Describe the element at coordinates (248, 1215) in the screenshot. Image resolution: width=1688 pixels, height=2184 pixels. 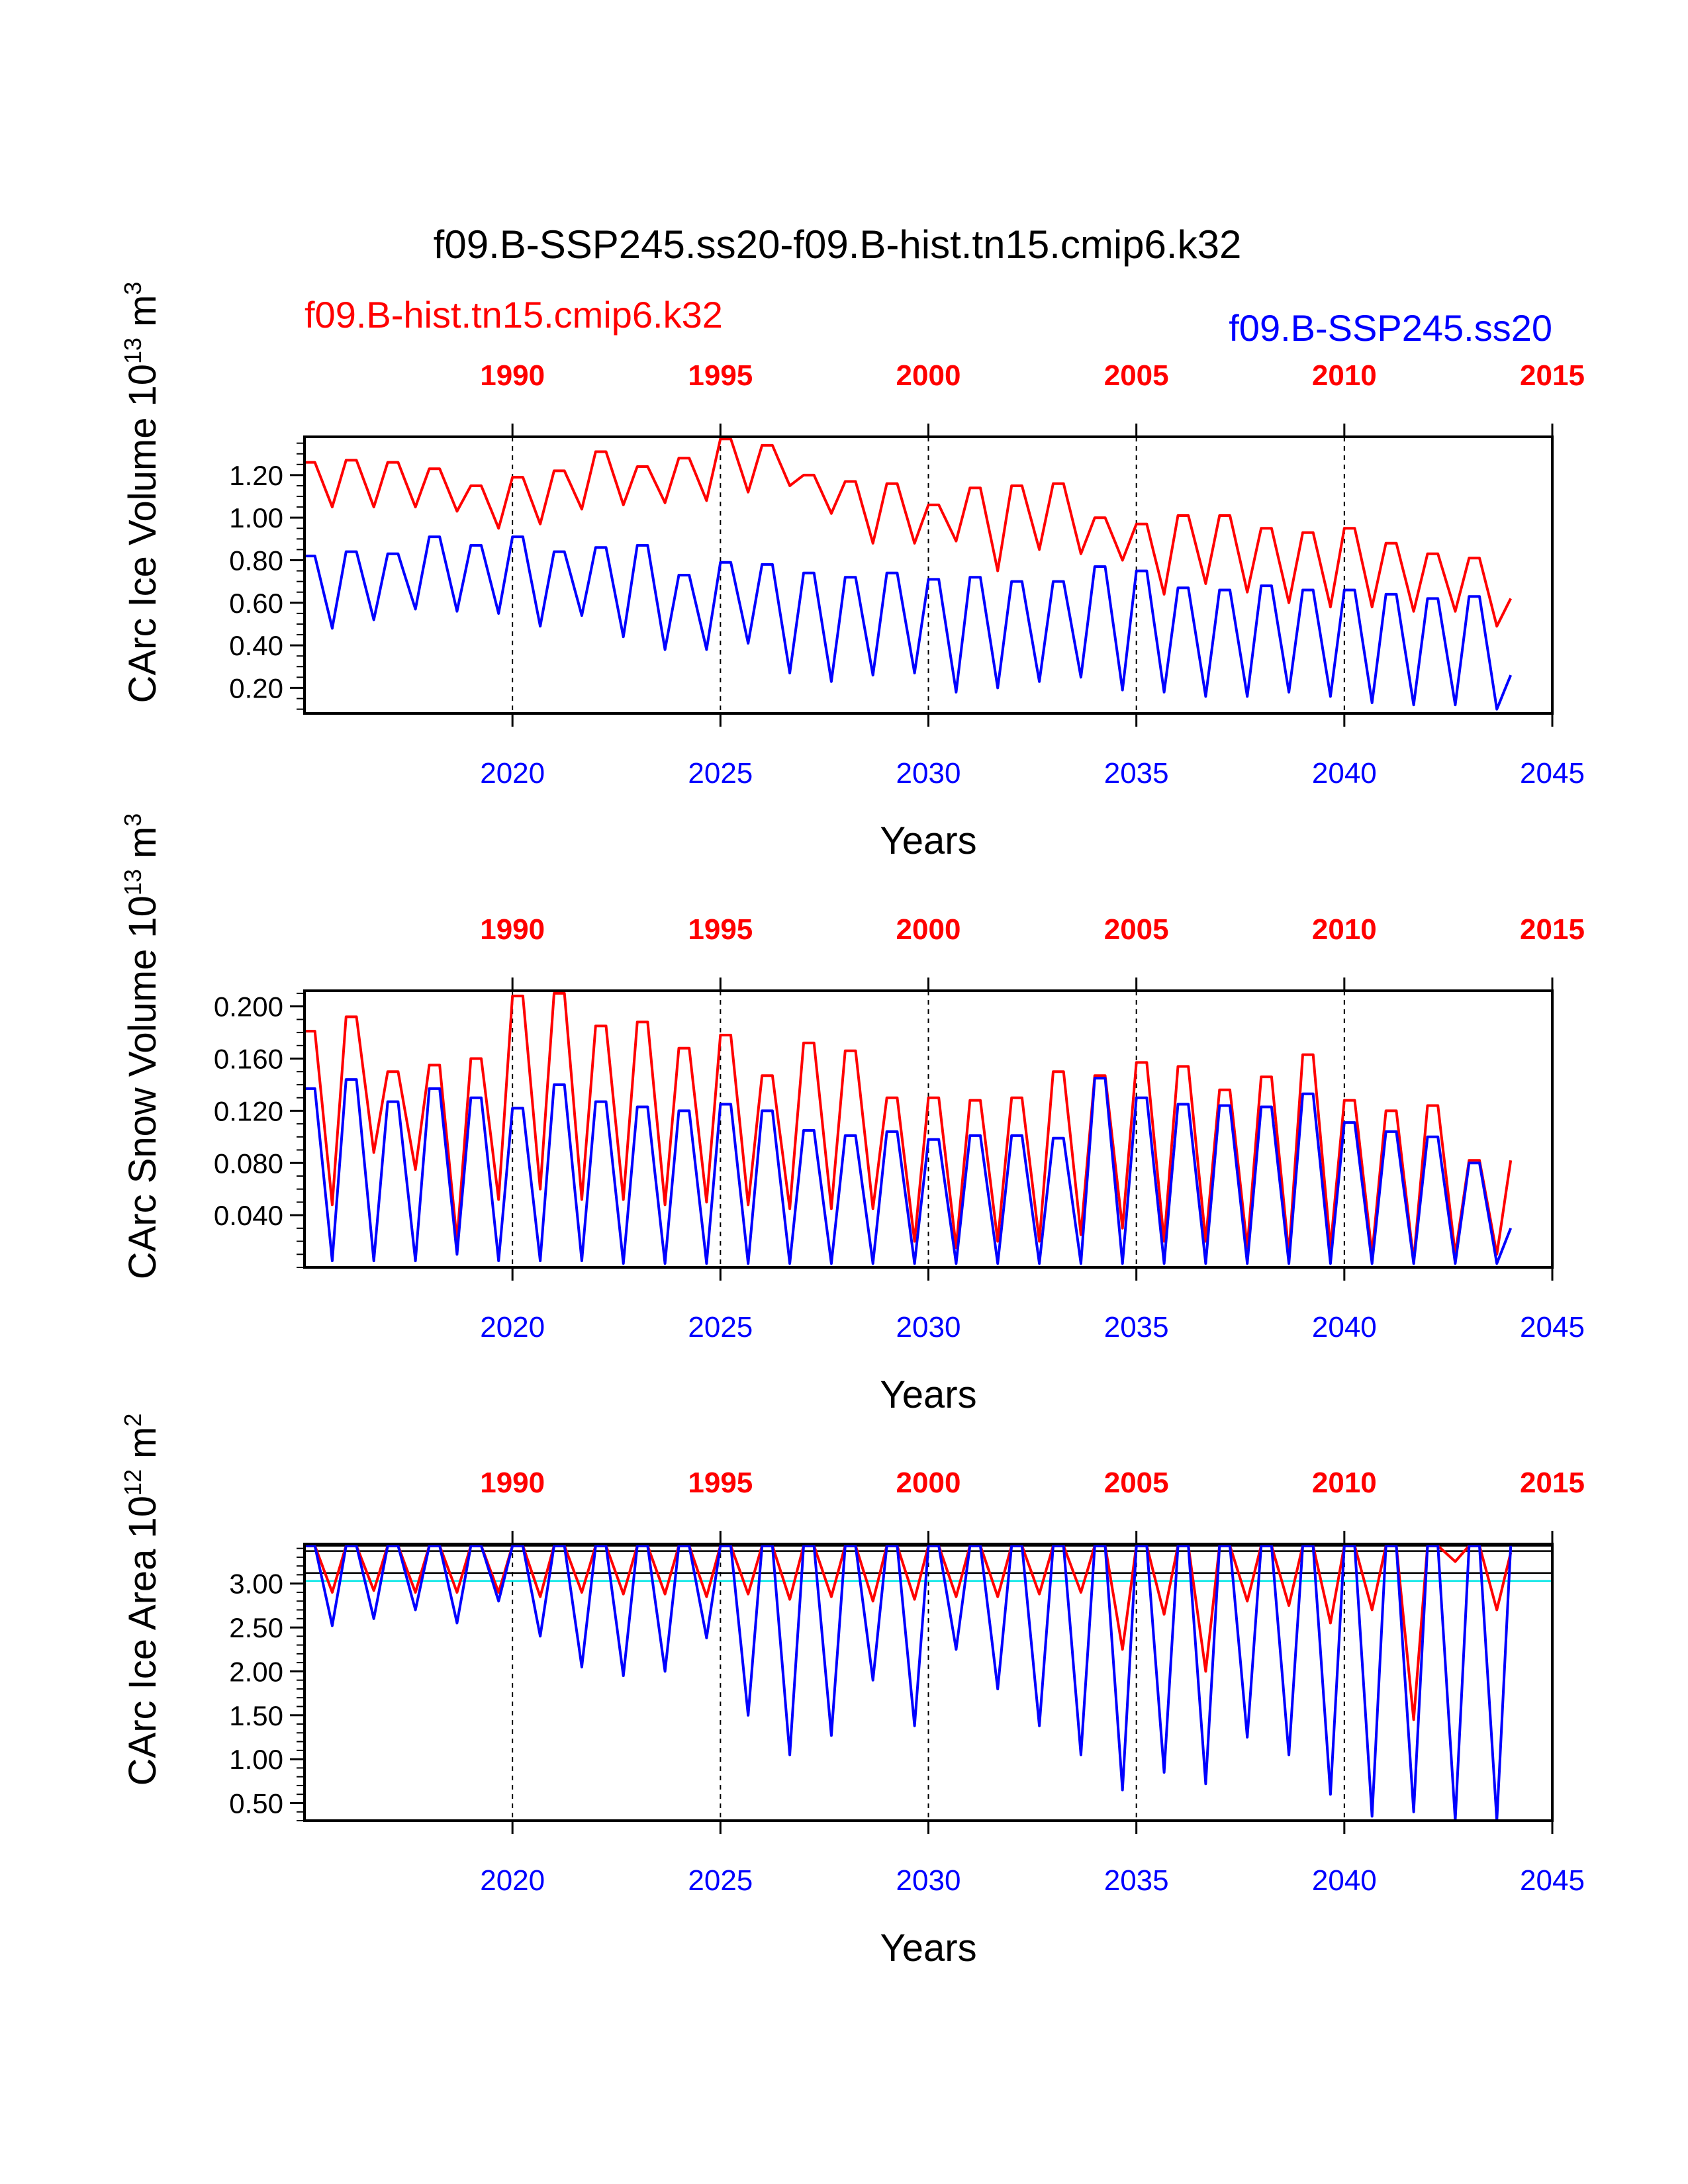
I see `y-tick-label: 0.040` at that location.